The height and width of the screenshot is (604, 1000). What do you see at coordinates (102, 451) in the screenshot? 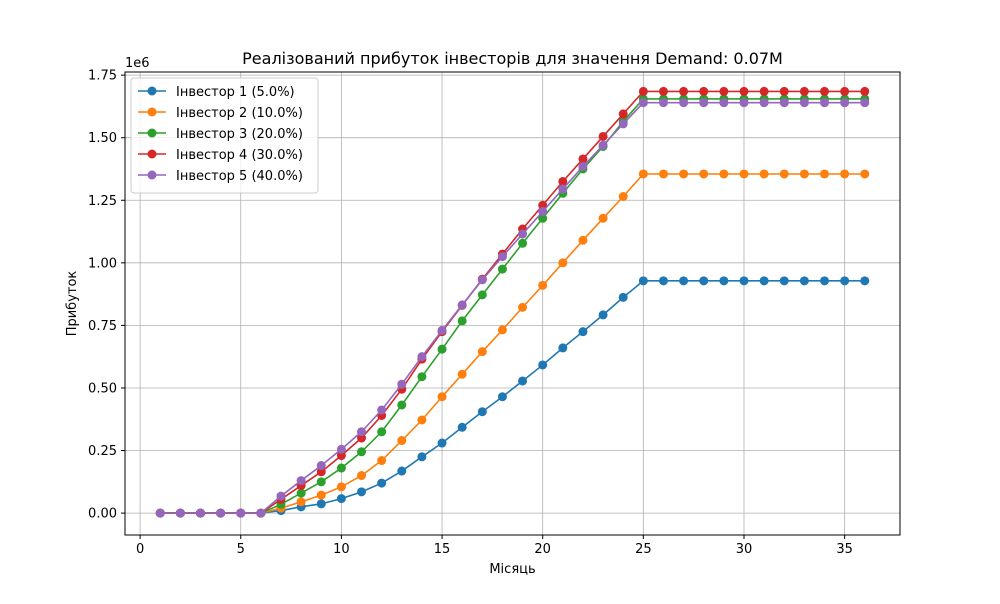
I see `y-tick-label: 0.25` at bounding box center [102, 451].